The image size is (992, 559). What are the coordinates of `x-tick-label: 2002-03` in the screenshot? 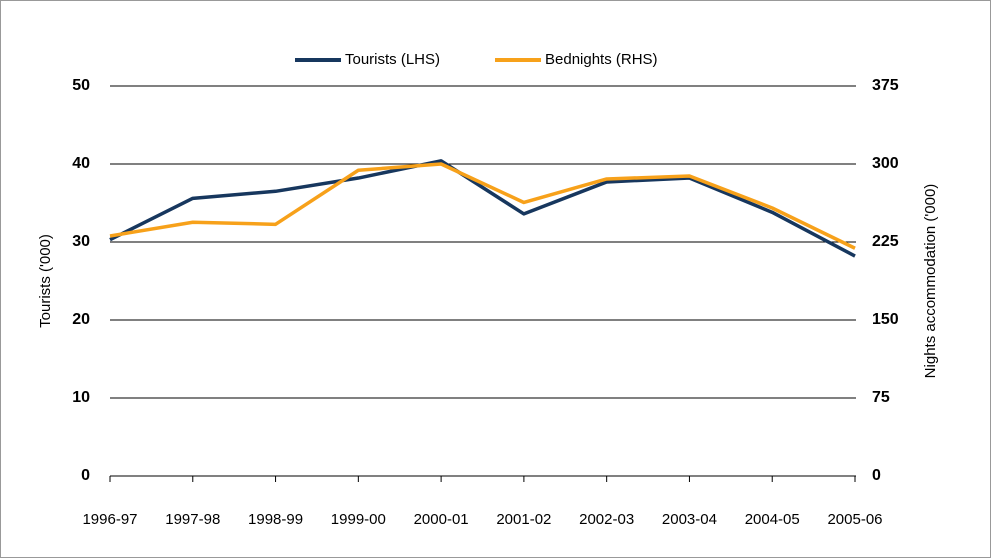 It's located at (606, 519).